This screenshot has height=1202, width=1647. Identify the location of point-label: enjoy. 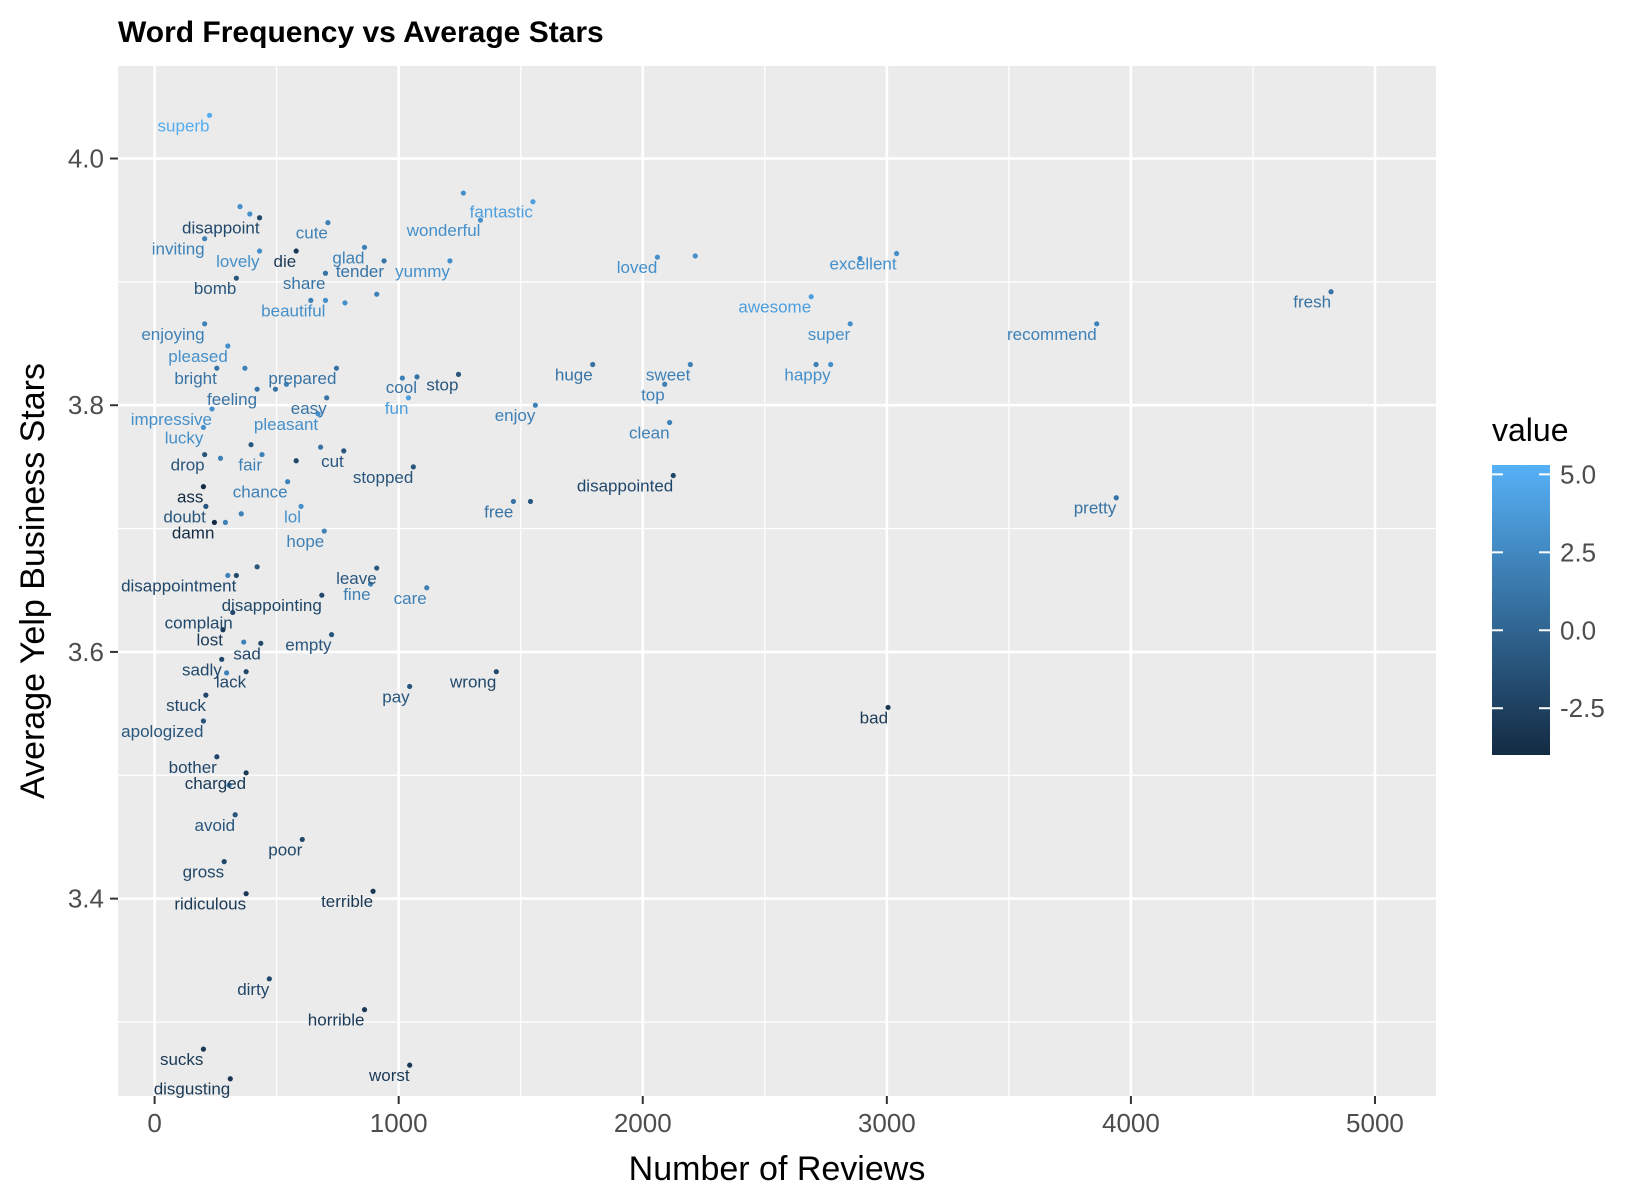
(515, 415).